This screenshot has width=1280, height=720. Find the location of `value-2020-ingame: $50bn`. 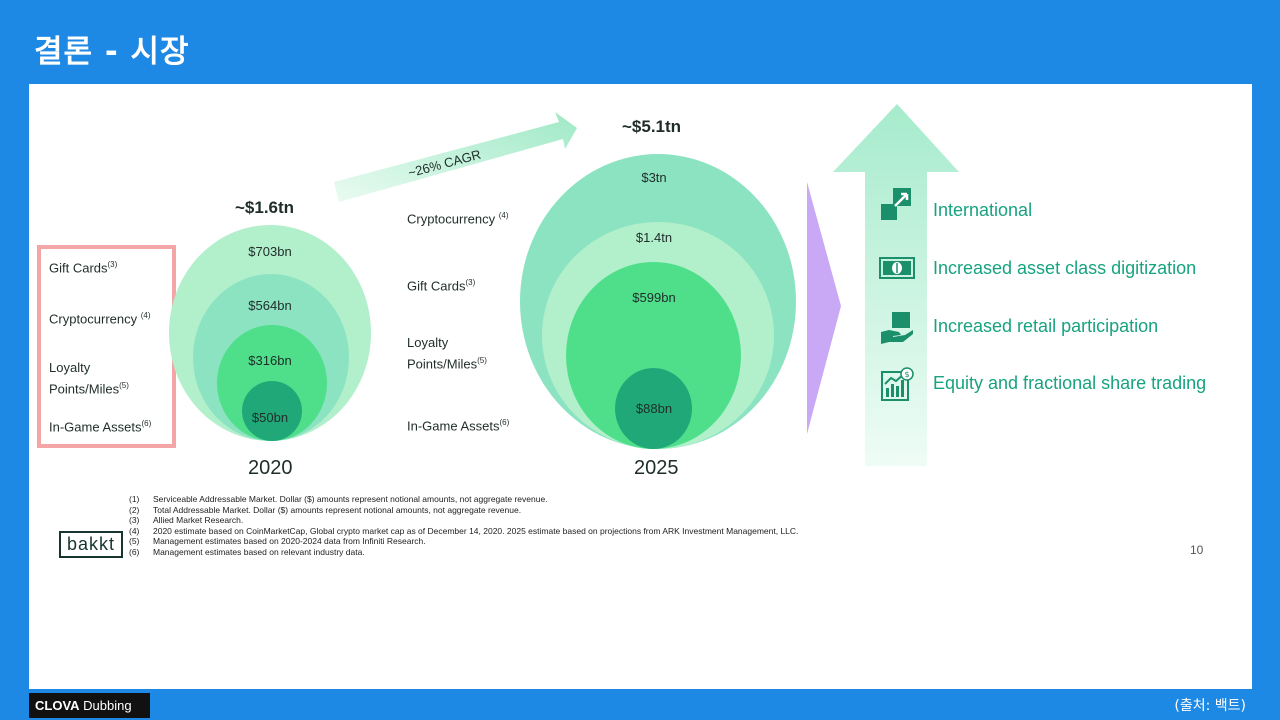

value-2020-ingame: $50bn is located at coordinates (270, 417).